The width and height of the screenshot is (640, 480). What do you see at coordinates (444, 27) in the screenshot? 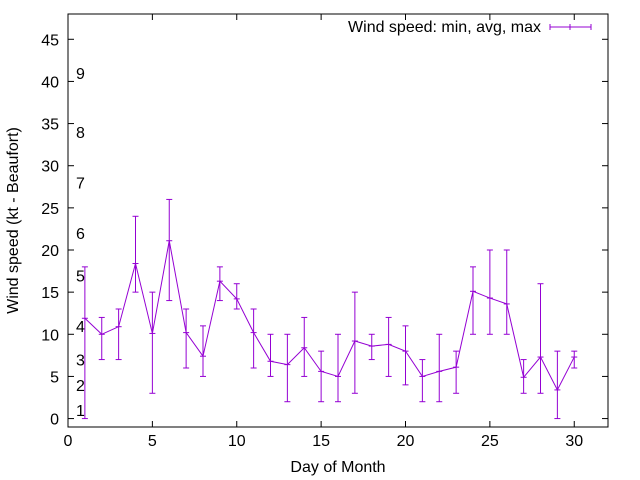
I see `legend-label: Wind speed: min, avg, max` at bounding box center [444, 27].